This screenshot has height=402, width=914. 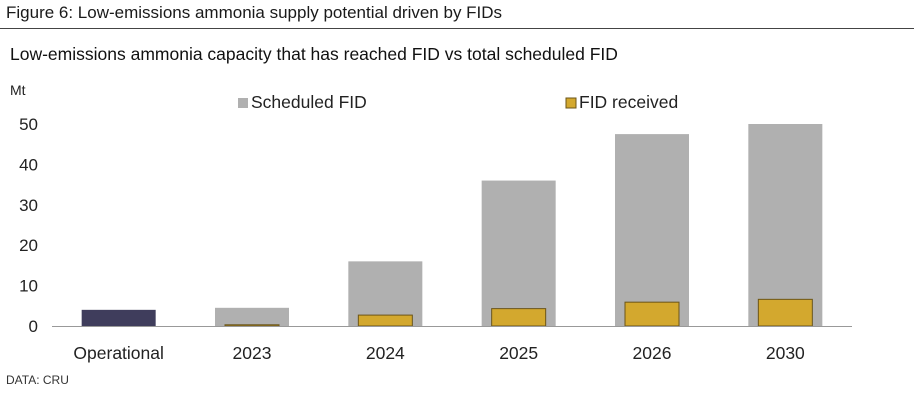 I want to click on x-tick-label: 2025, so click(x=518, y=353).